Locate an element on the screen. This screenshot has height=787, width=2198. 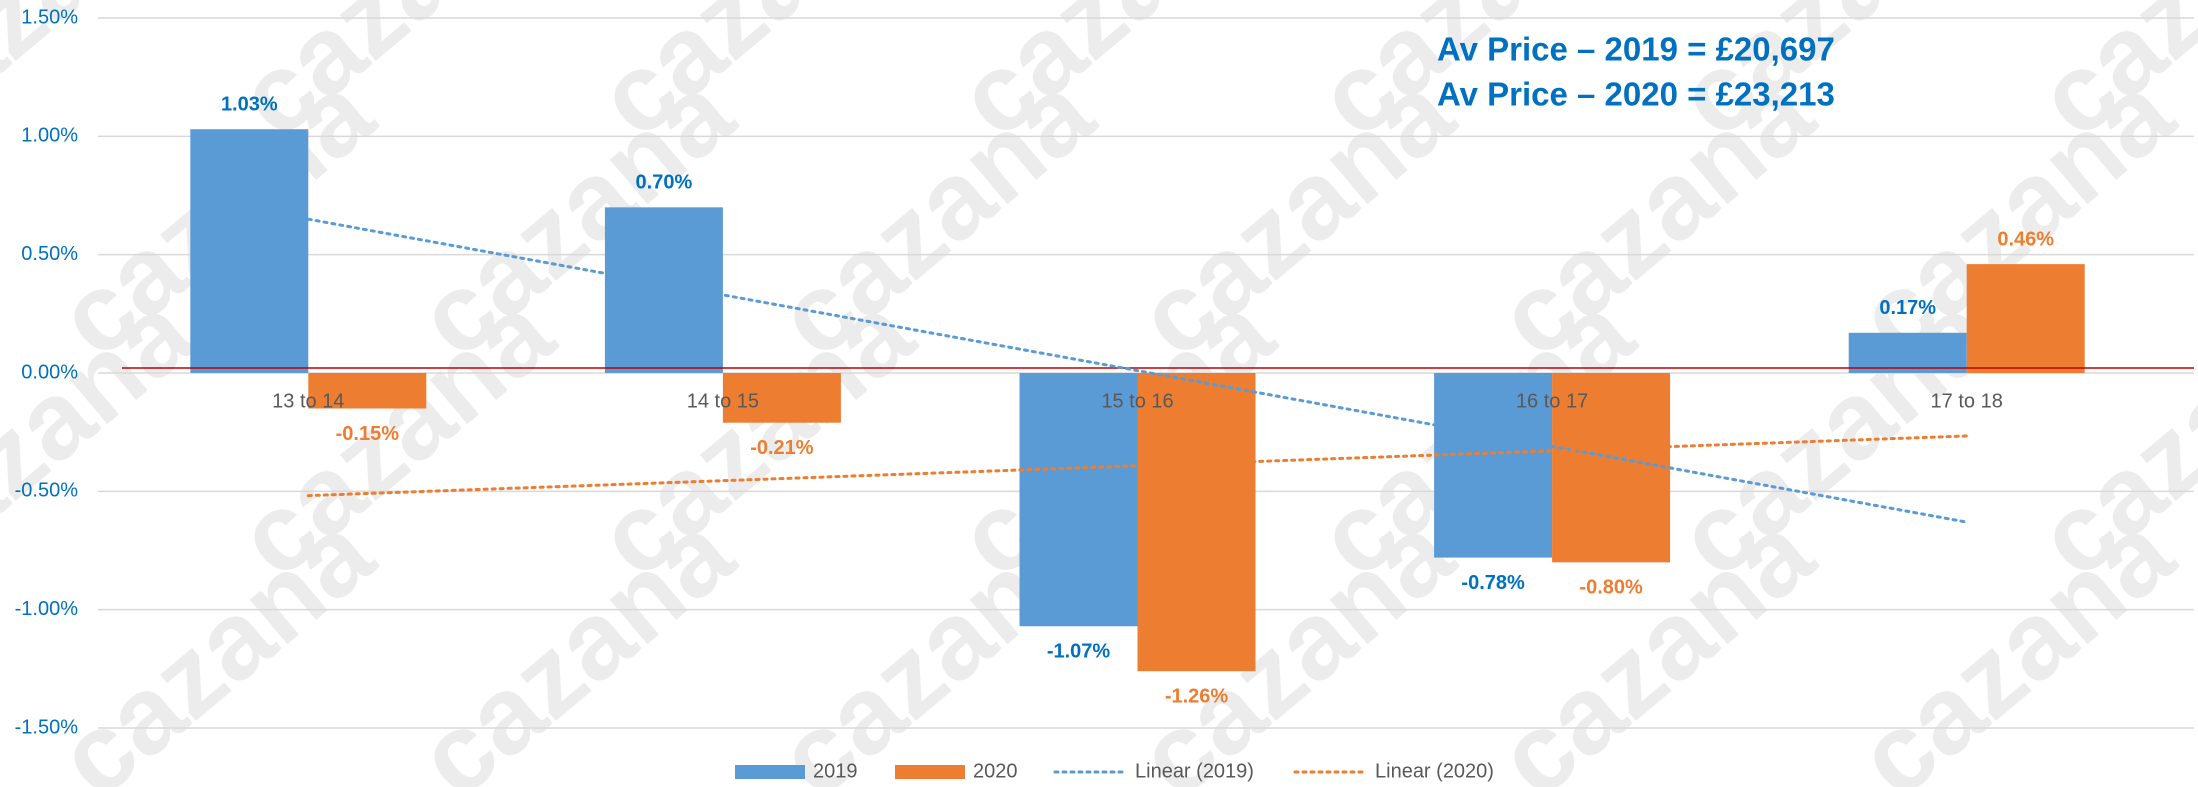
value-label: 0.46% is located at coordinates (2025, 239).